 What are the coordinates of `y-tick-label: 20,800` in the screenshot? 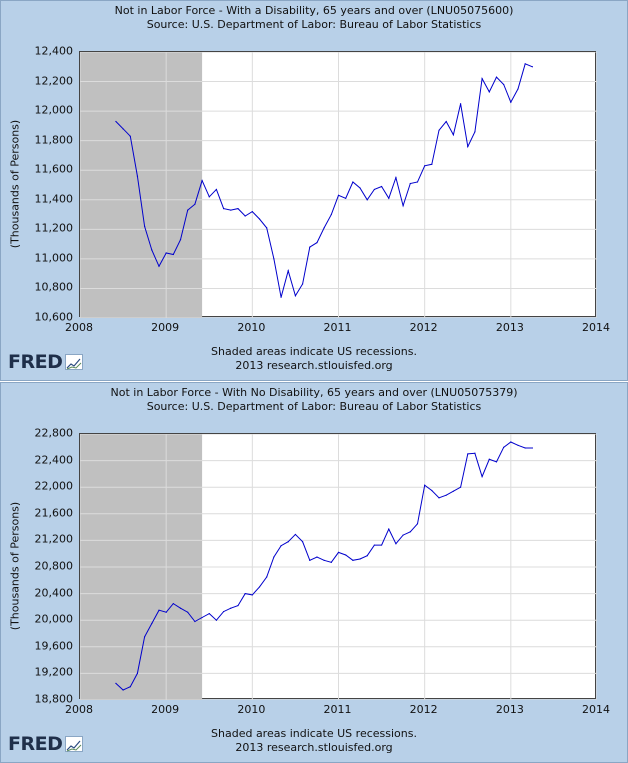 It's located at (54, 566).